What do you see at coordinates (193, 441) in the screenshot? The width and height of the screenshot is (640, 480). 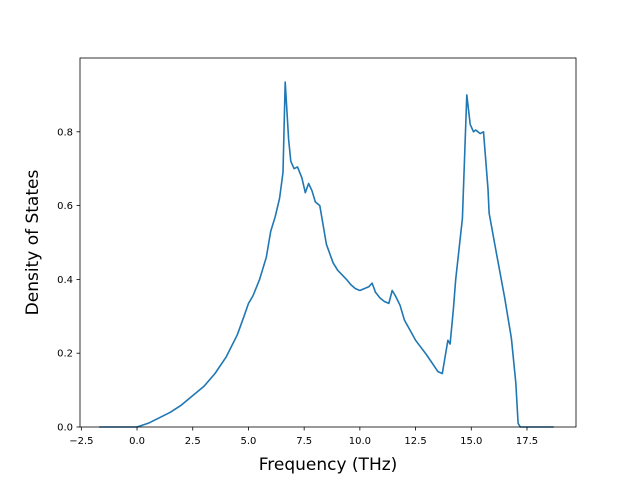 I see `x-tick-label: 2.5` at bounding box center [193, 441].